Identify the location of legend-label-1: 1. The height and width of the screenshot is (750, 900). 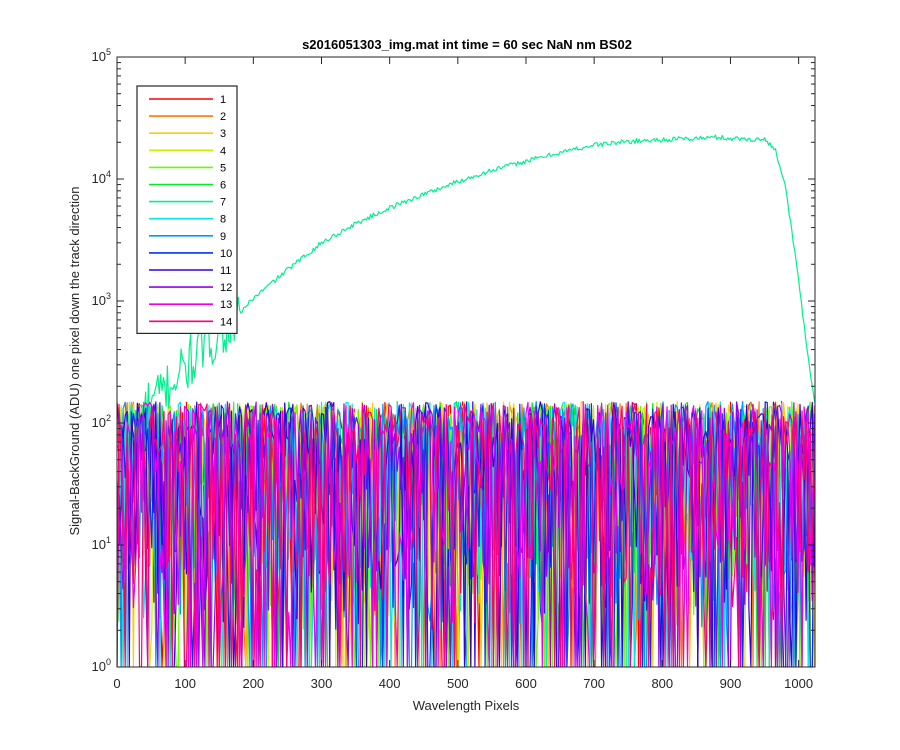
(223, 100).